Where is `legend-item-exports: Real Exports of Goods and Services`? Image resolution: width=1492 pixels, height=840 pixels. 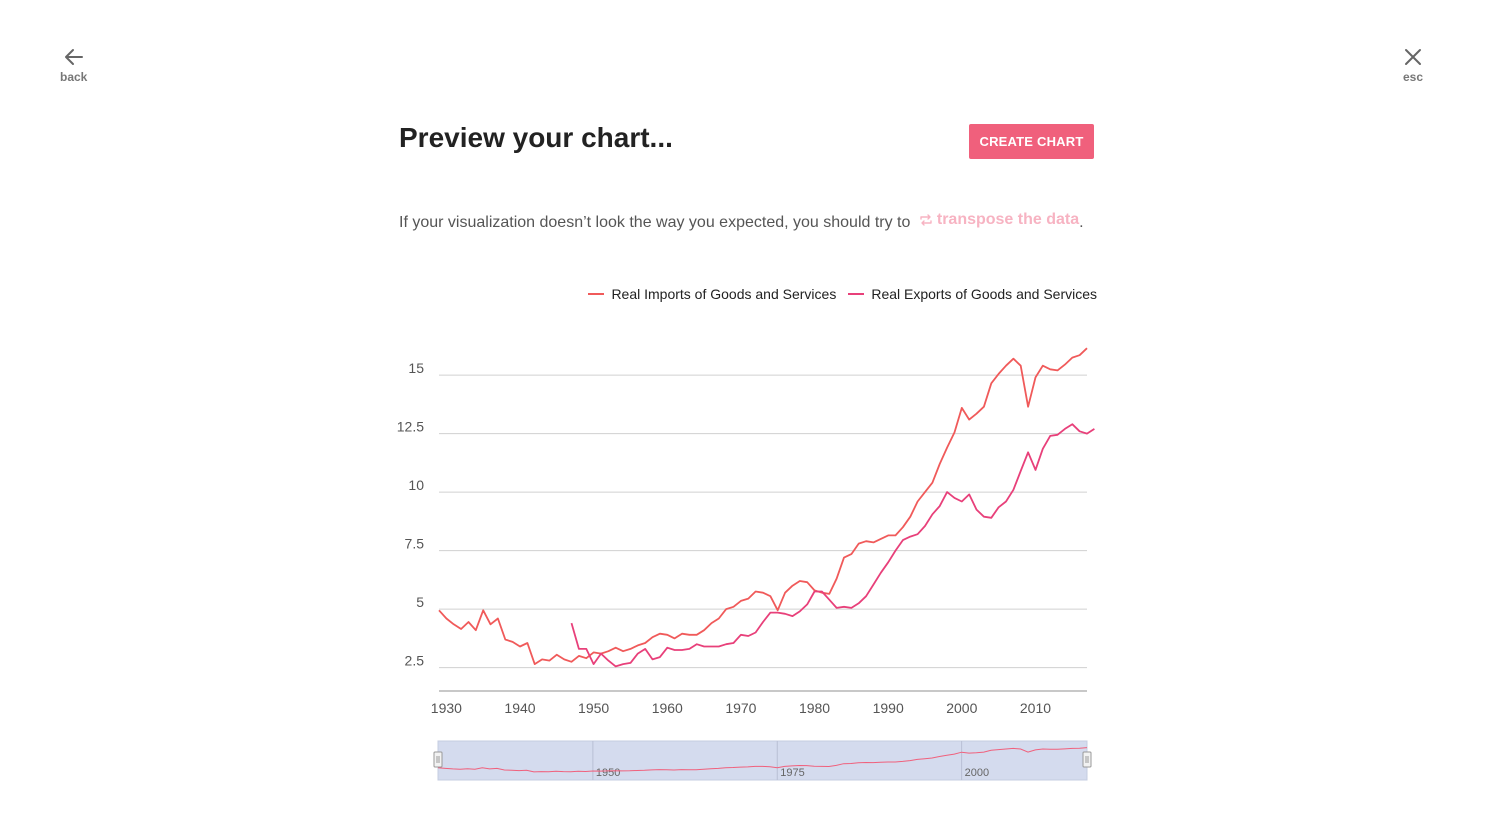
legend-item-exports: Real Exports of Goods and Services is located at coordinates (972, 294).